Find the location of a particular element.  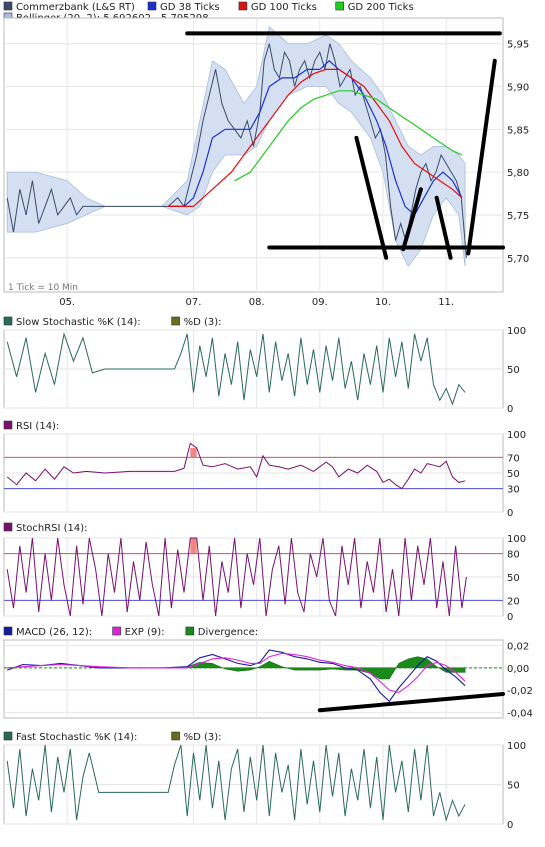

y-tick-3-1: 80 is located at coordinates (513, 555).